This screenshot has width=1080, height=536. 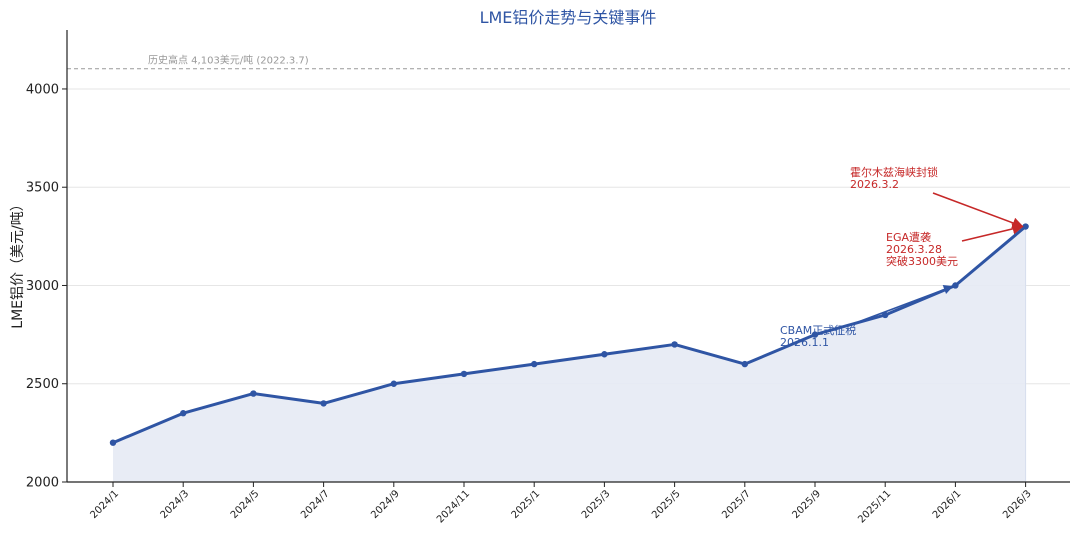 What do you see at coordinates (894, 172) in the screenshot?
I see `annotation-text: 霍尔木兹海峡封锁` at bounding box center [894, 172].